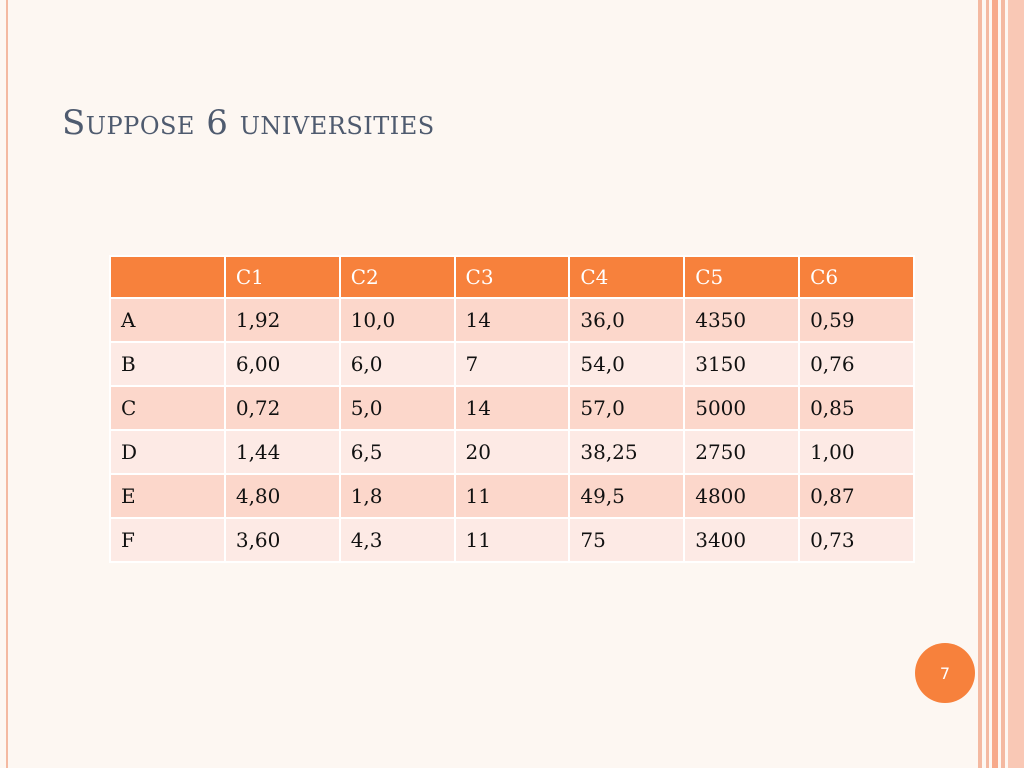  I want to click on table-cell: 0,59, so click(856, 320).